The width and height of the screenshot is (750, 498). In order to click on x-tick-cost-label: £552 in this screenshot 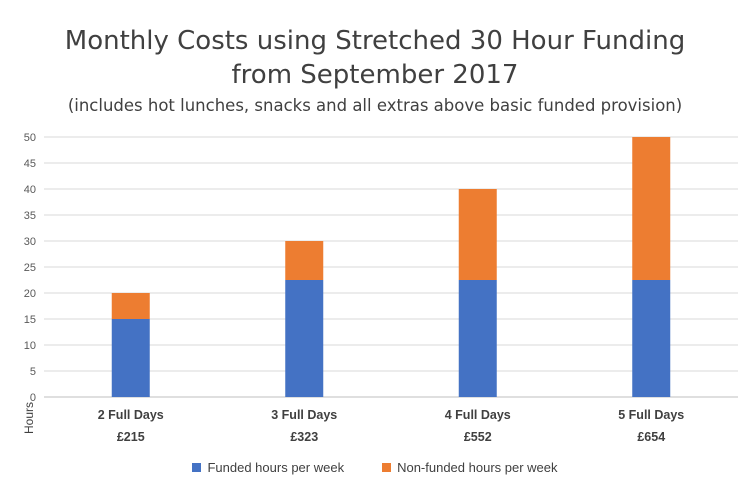, I will do `click(478, 437)`.